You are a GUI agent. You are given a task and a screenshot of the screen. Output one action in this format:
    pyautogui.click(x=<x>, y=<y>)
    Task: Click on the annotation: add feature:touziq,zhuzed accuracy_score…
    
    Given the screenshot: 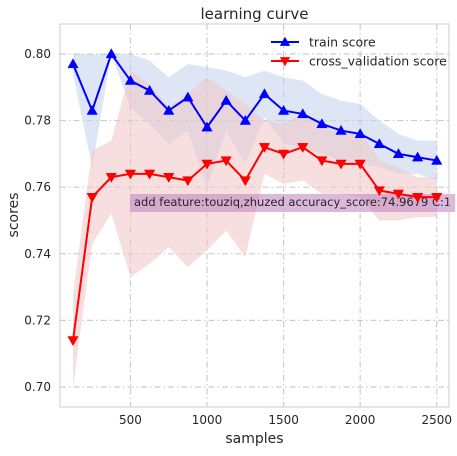 What is the action you would take?
    pyautogui.click(x=293, y=203)
    